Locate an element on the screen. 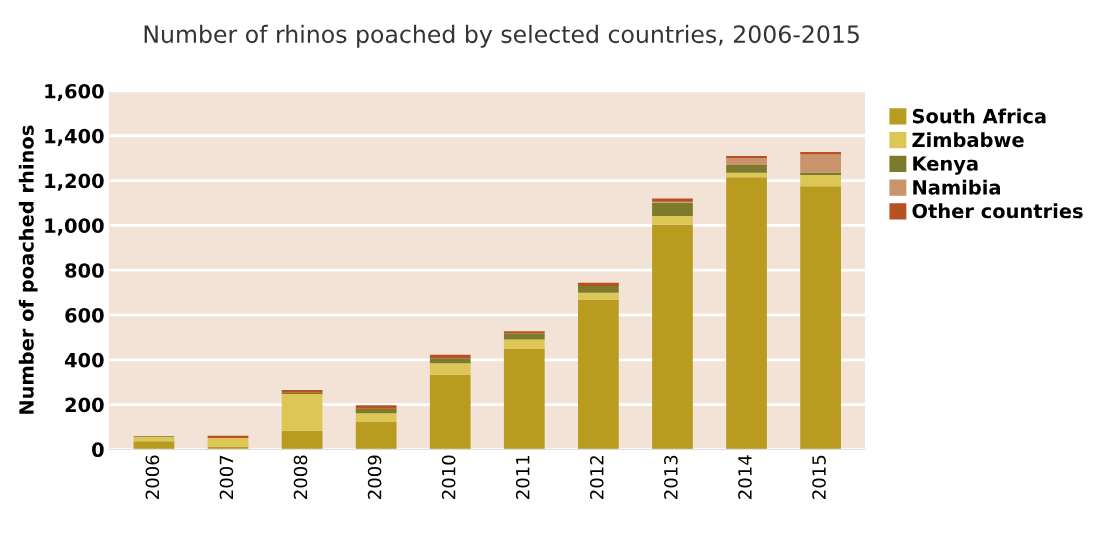 This screenshot has width=1095, height=535. x-tick-label: 2007 is located at coordinates (226, 477).